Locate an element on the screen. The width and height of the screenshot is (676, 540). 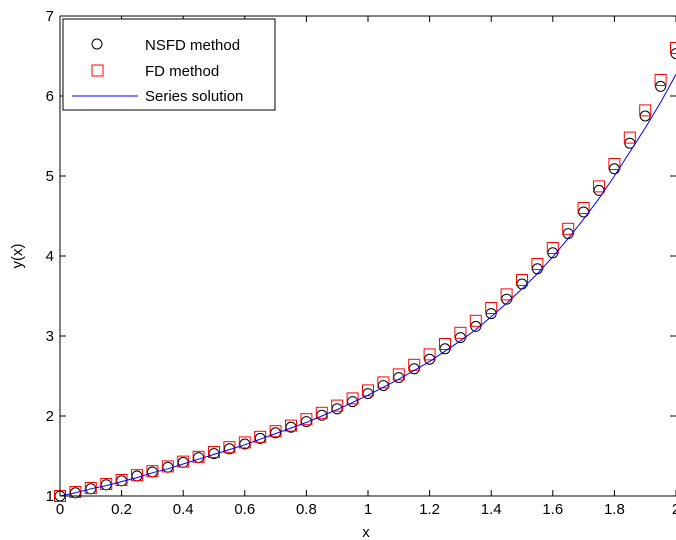
y-tick-label: 1 is located at coordinates (50, 496).